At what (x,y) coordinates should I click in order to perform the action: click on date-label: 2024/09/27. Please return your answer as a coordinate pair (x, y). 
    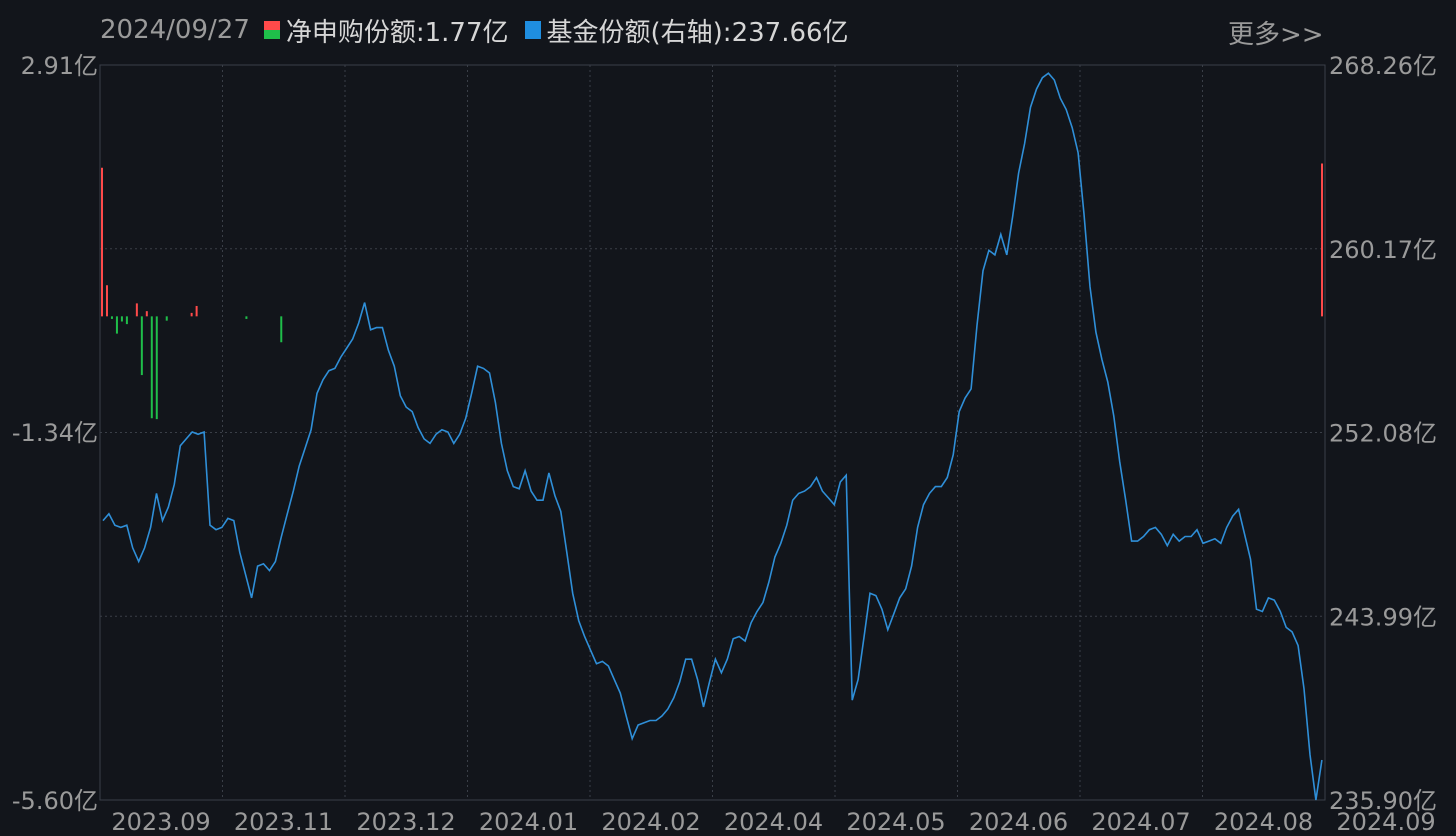
    Looking at the image, I should click on (175, 30).